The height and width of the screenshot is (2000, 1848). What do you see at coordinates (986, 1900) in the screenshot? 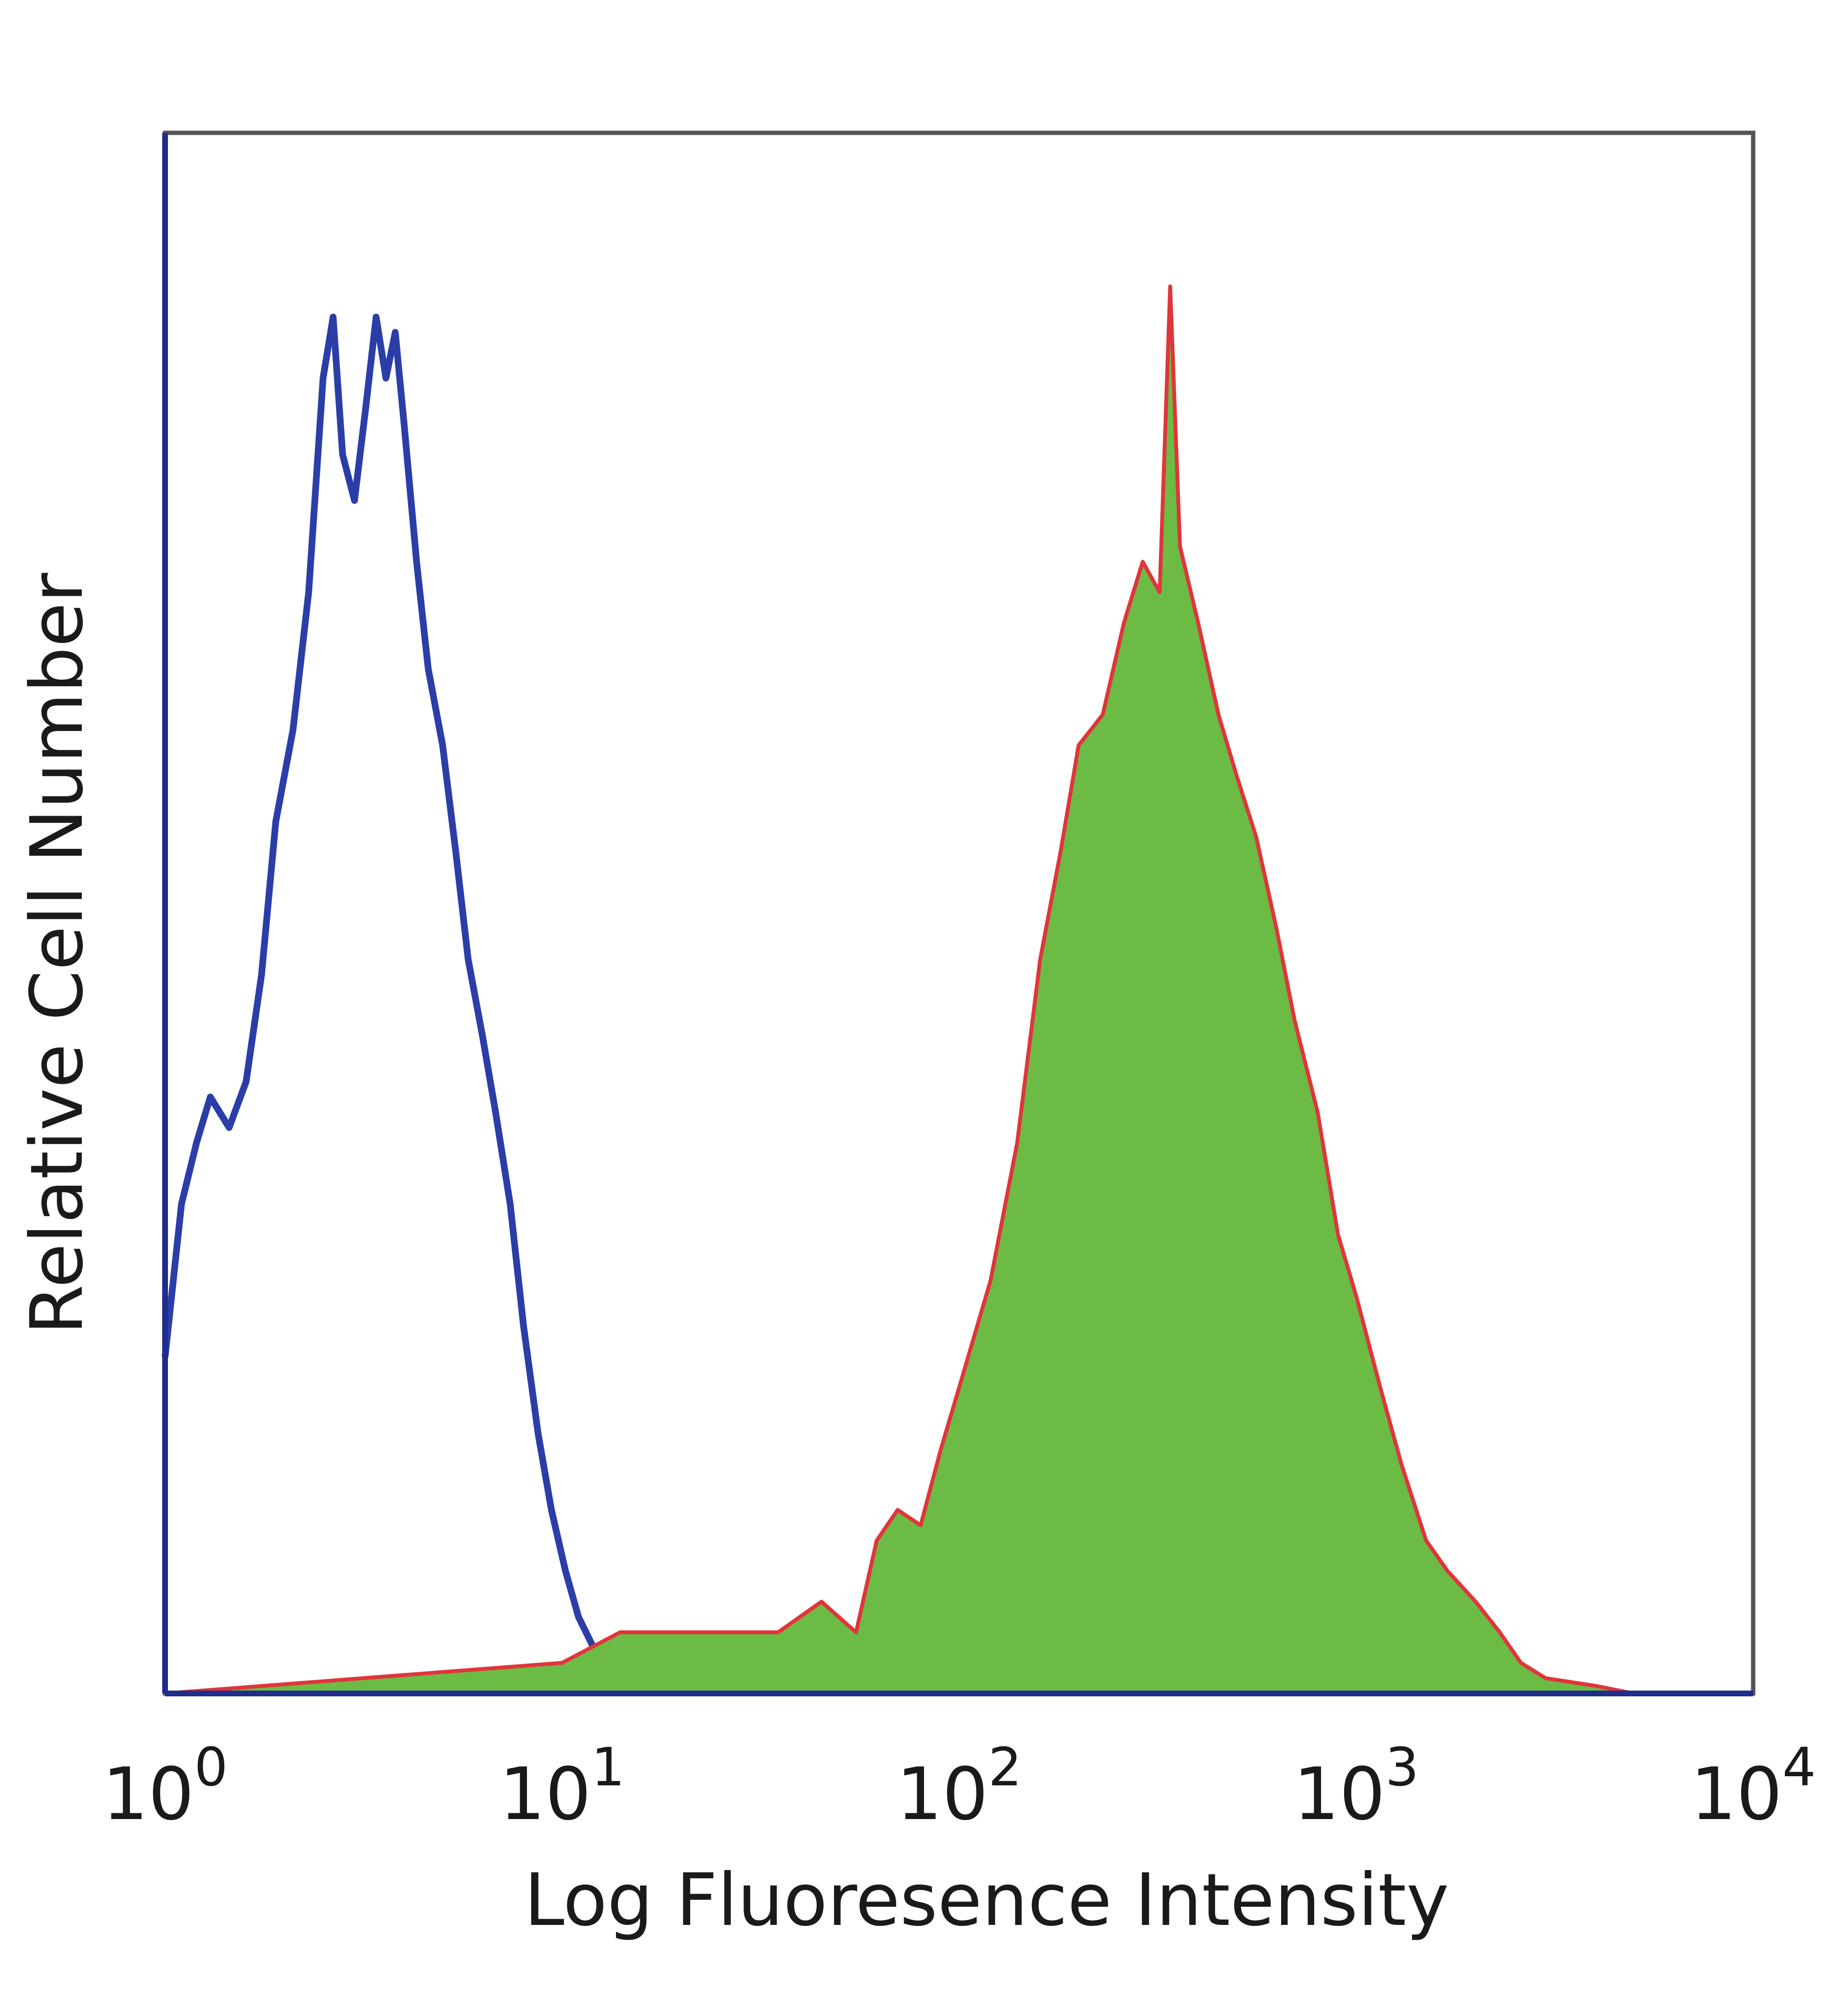
I see `x-axis-label: Log Fluoresence Intensity` at bounding box center [986, 1900].